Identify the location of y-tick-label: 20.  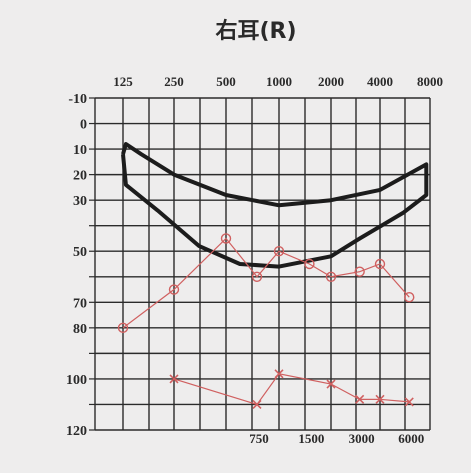
(80, 176).